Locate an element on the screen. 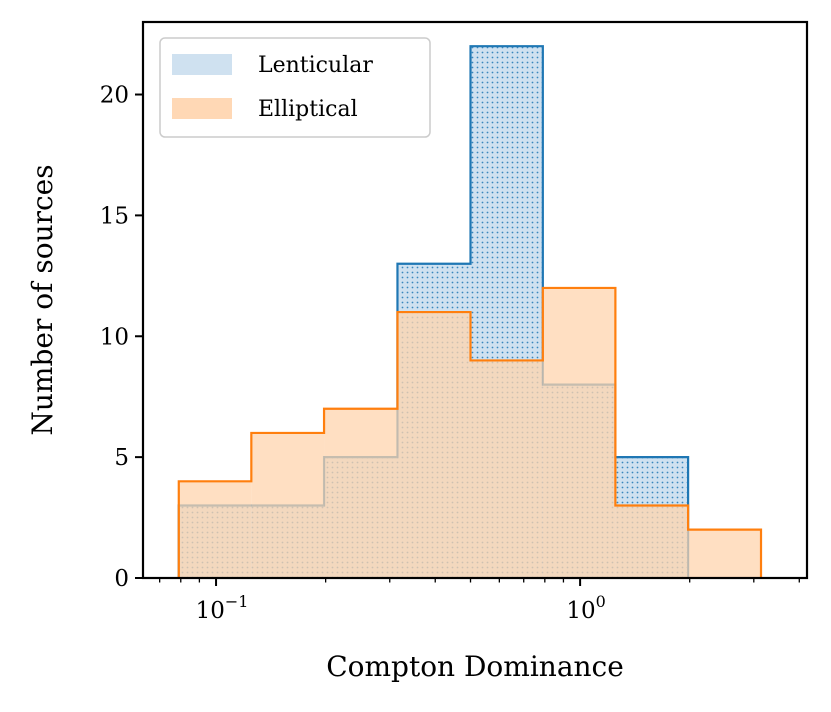 The height and width of the screenshot is (712, 831). y-tick-label-15: 15 is located at coordinates (114, 216).